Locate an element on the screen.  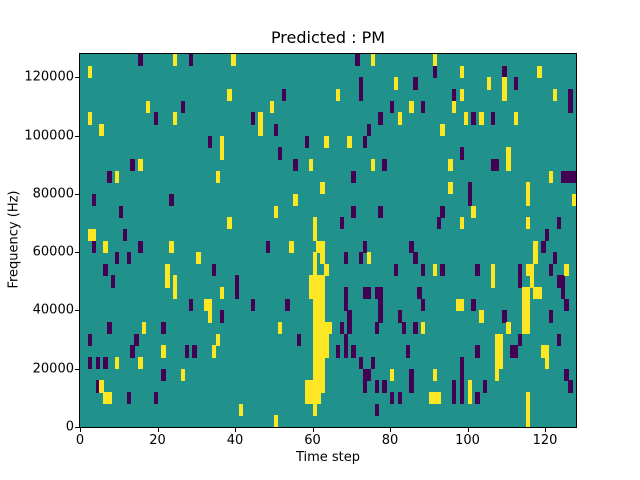
x-tick-label: 0 is located at coordinates (80, 440).